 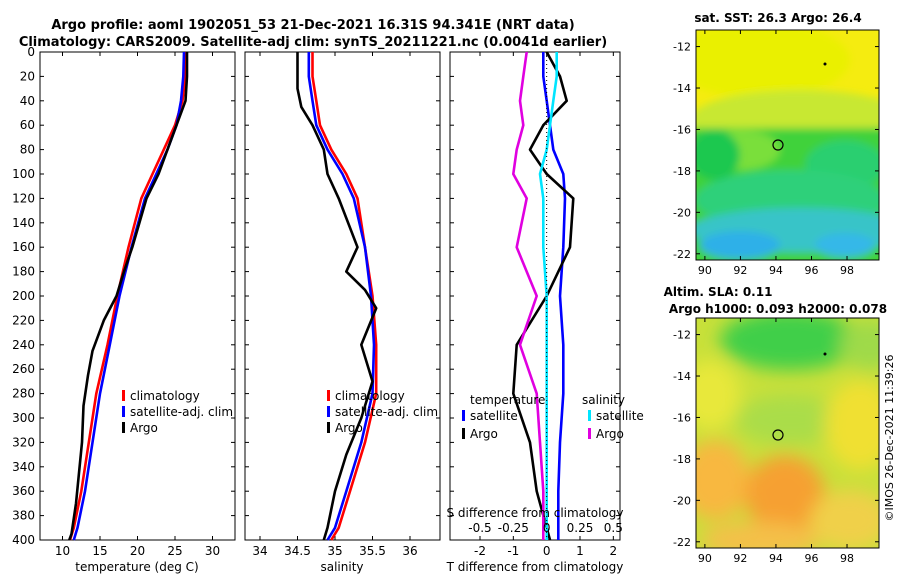 What do you see at coordinates (23, 442) in the screenshot?
I see `y-tick-label: 320` at bounding box center [23, 442].